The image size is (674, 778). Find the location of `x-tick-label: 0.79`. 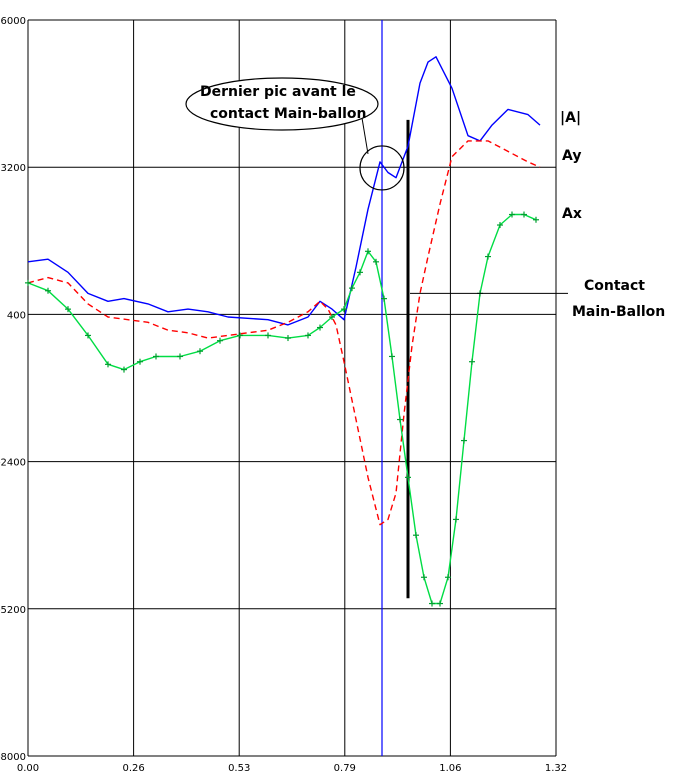

x-tick-label: 0.79 is located at coordinates (345, 768).